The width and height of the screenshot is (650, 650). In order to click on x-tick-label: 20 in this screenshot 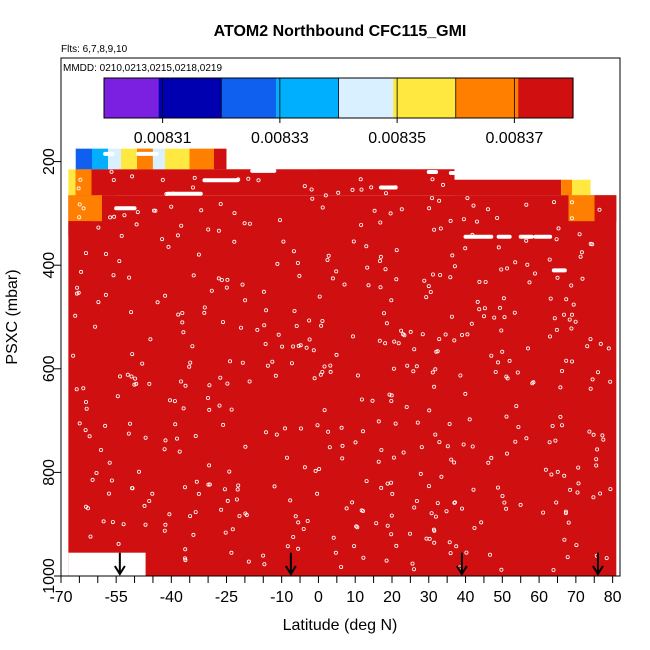, I will do `click(392, 597)`.